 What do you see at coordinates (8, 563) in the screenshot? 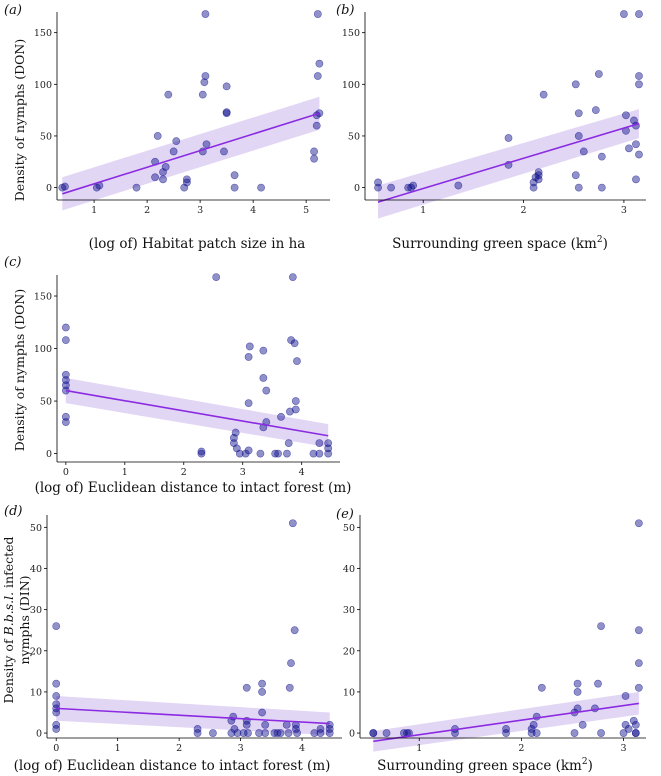
I see `panel-d-y-label-post: infected` at bounding box center [8, 563].